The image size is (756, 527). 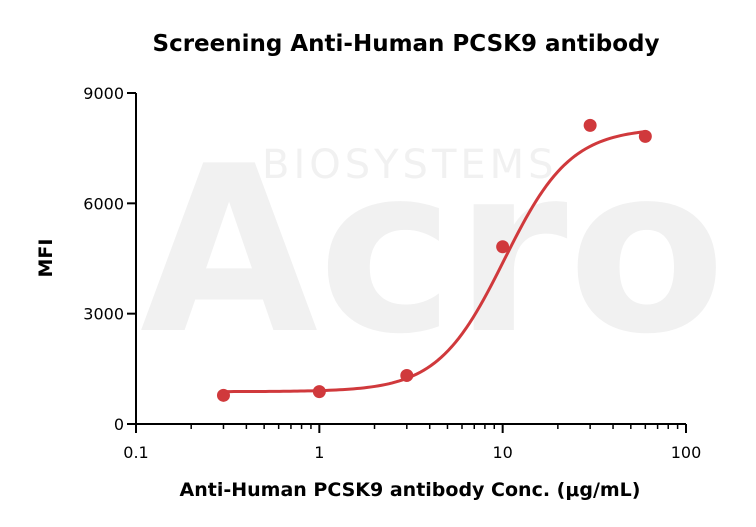 What do you see at coordinates (46, 258) in the screenshot?
I see `y-axis-title: MFI` at bounding box center [46, 258].